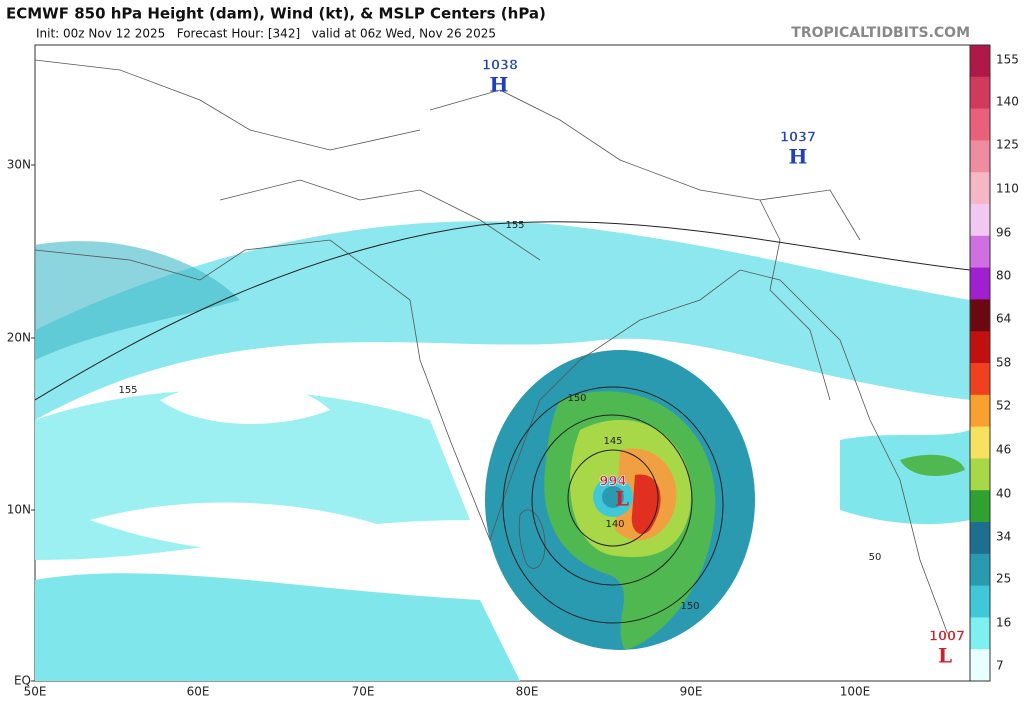  I want to click on colorbar: 155 140 125 110 96 80 64 58 52 46 40 34 25 16 7, so click(994, 363).